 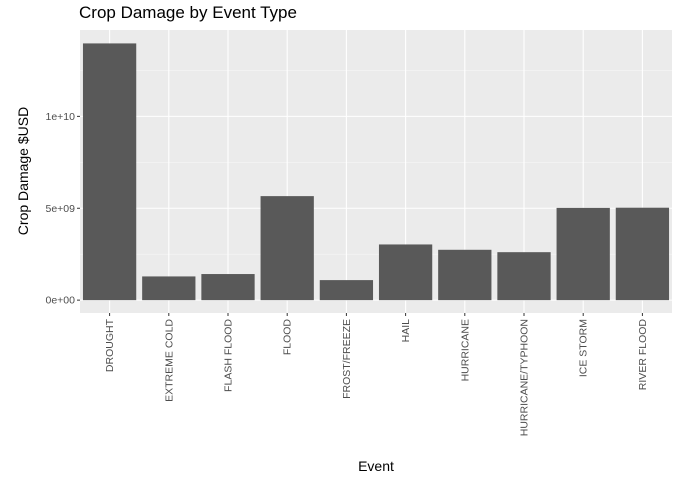 What do you see at coordinates (61, 117) in the screenshot?
I see `y-tick-label: 1e+10` at bounding box center [61, 117].